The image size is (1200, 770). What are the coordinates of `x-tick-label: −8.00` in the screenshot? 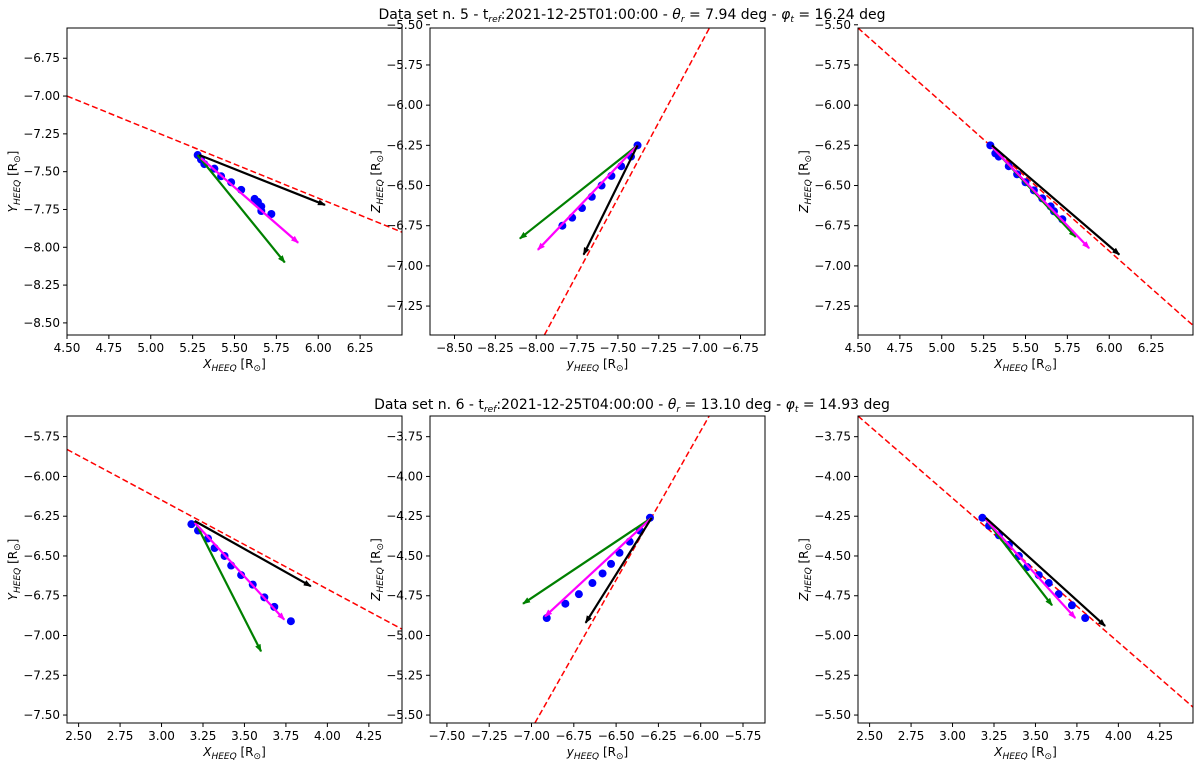 It's located at (536, 348).